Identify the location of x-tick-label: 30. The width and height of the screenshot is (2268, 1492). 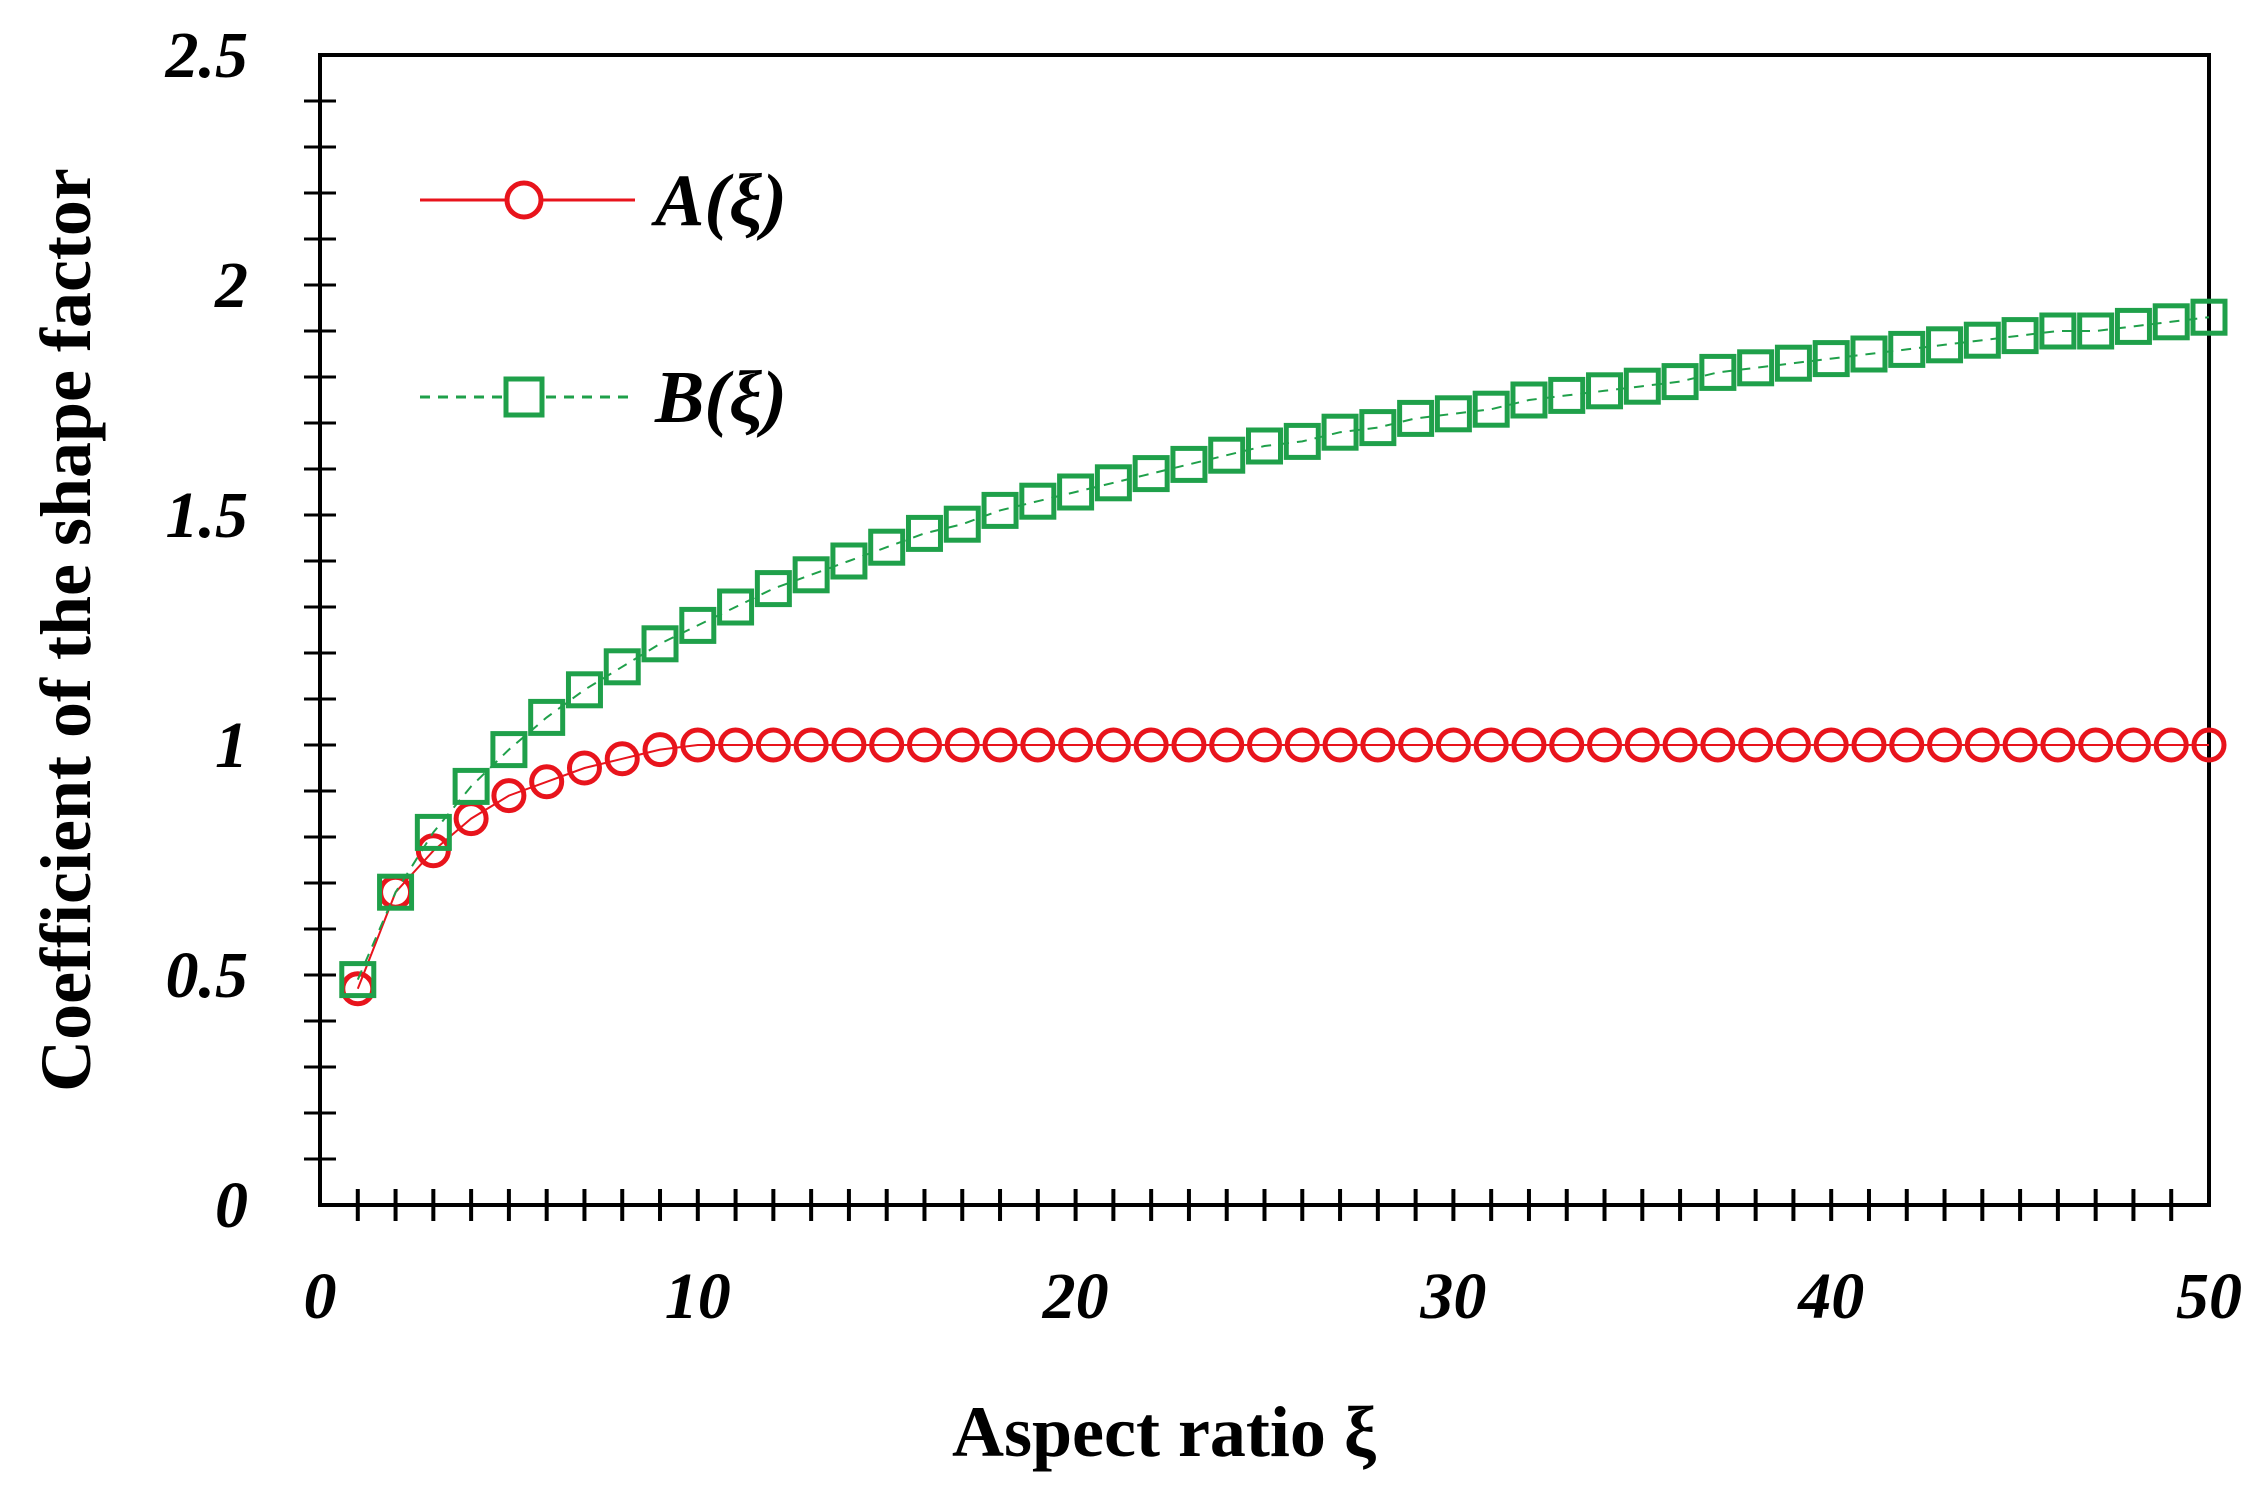
(1452, 1296).